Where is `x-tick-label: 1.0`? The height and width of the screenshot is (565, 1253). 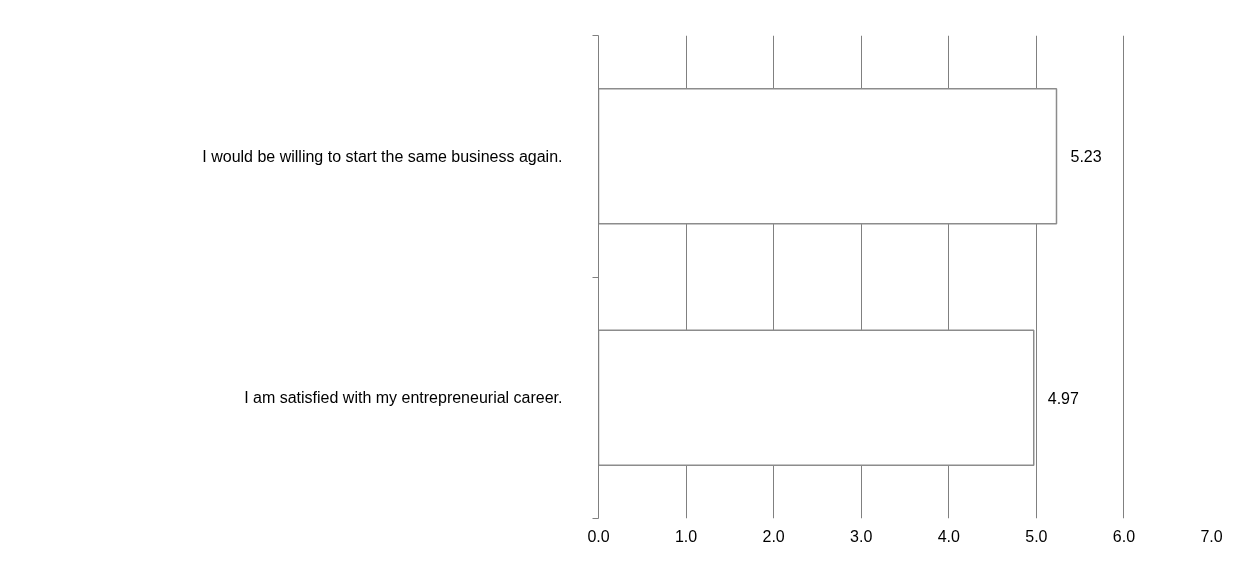
x-tick-label: 1.0 is located at coordinates (686, 536).